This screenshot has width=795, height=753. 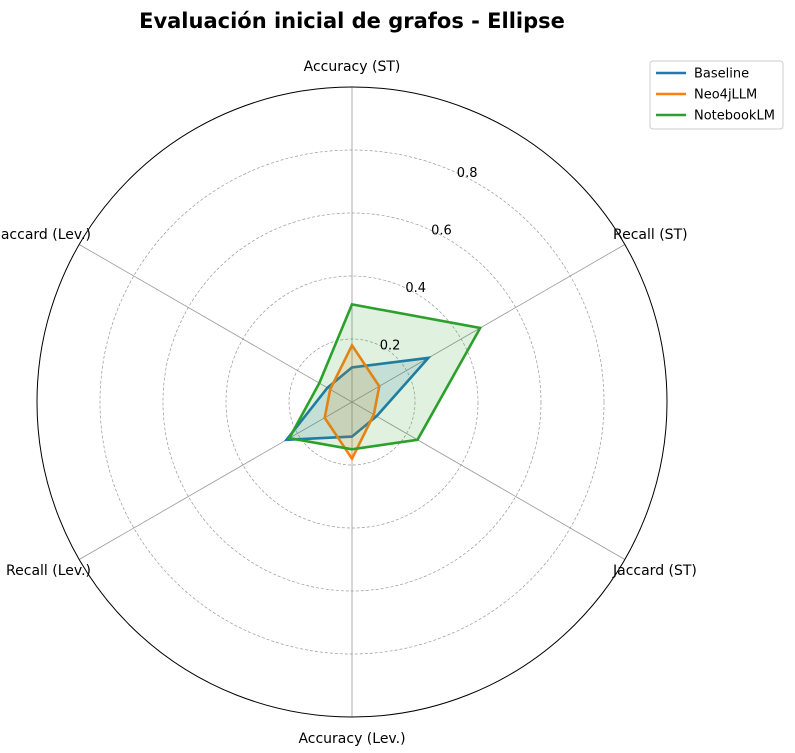 I want to click on legend-label-baseline: Baseline, so click(x=721, y=74).